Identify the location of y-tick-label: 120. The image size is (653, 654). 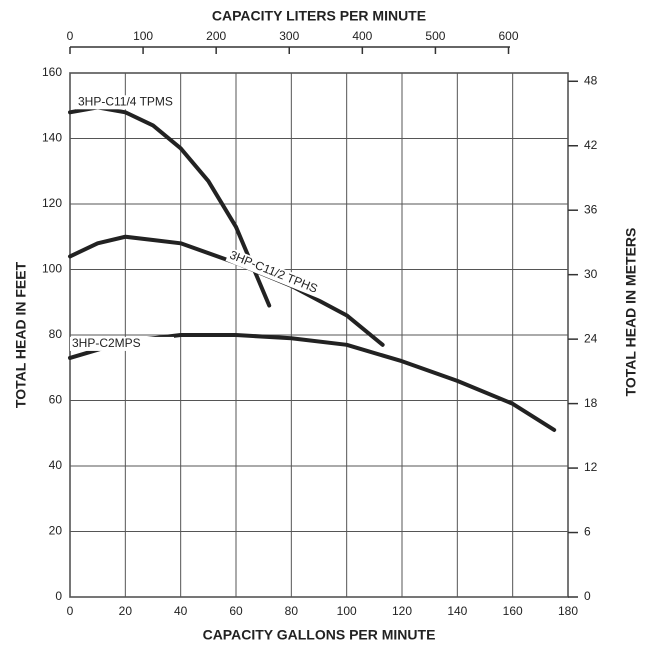
(52, 203).